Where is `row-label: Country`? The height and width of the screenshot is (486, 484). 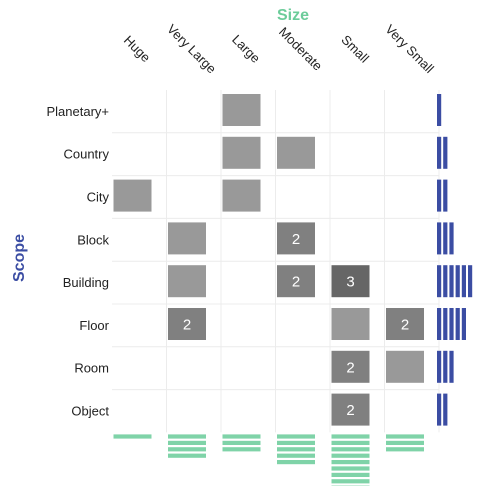 row-label: Country is located at coordinates (86, 154).